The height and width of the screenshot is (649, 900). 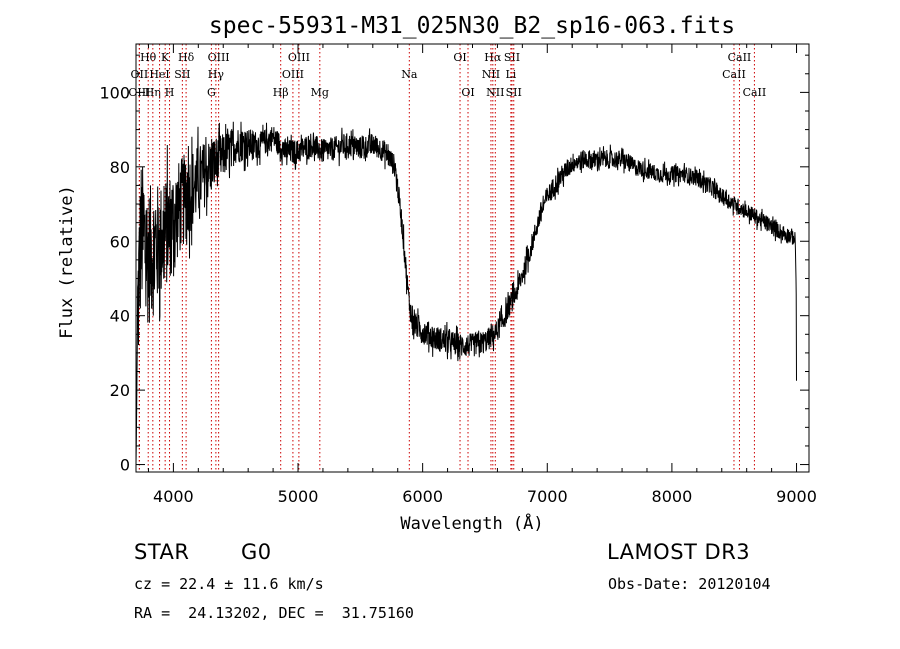 What do you see at coordinates (153, 92) in the screenshot?
I see `spectral-line-label: Hη` at bounding box center [153, 92].